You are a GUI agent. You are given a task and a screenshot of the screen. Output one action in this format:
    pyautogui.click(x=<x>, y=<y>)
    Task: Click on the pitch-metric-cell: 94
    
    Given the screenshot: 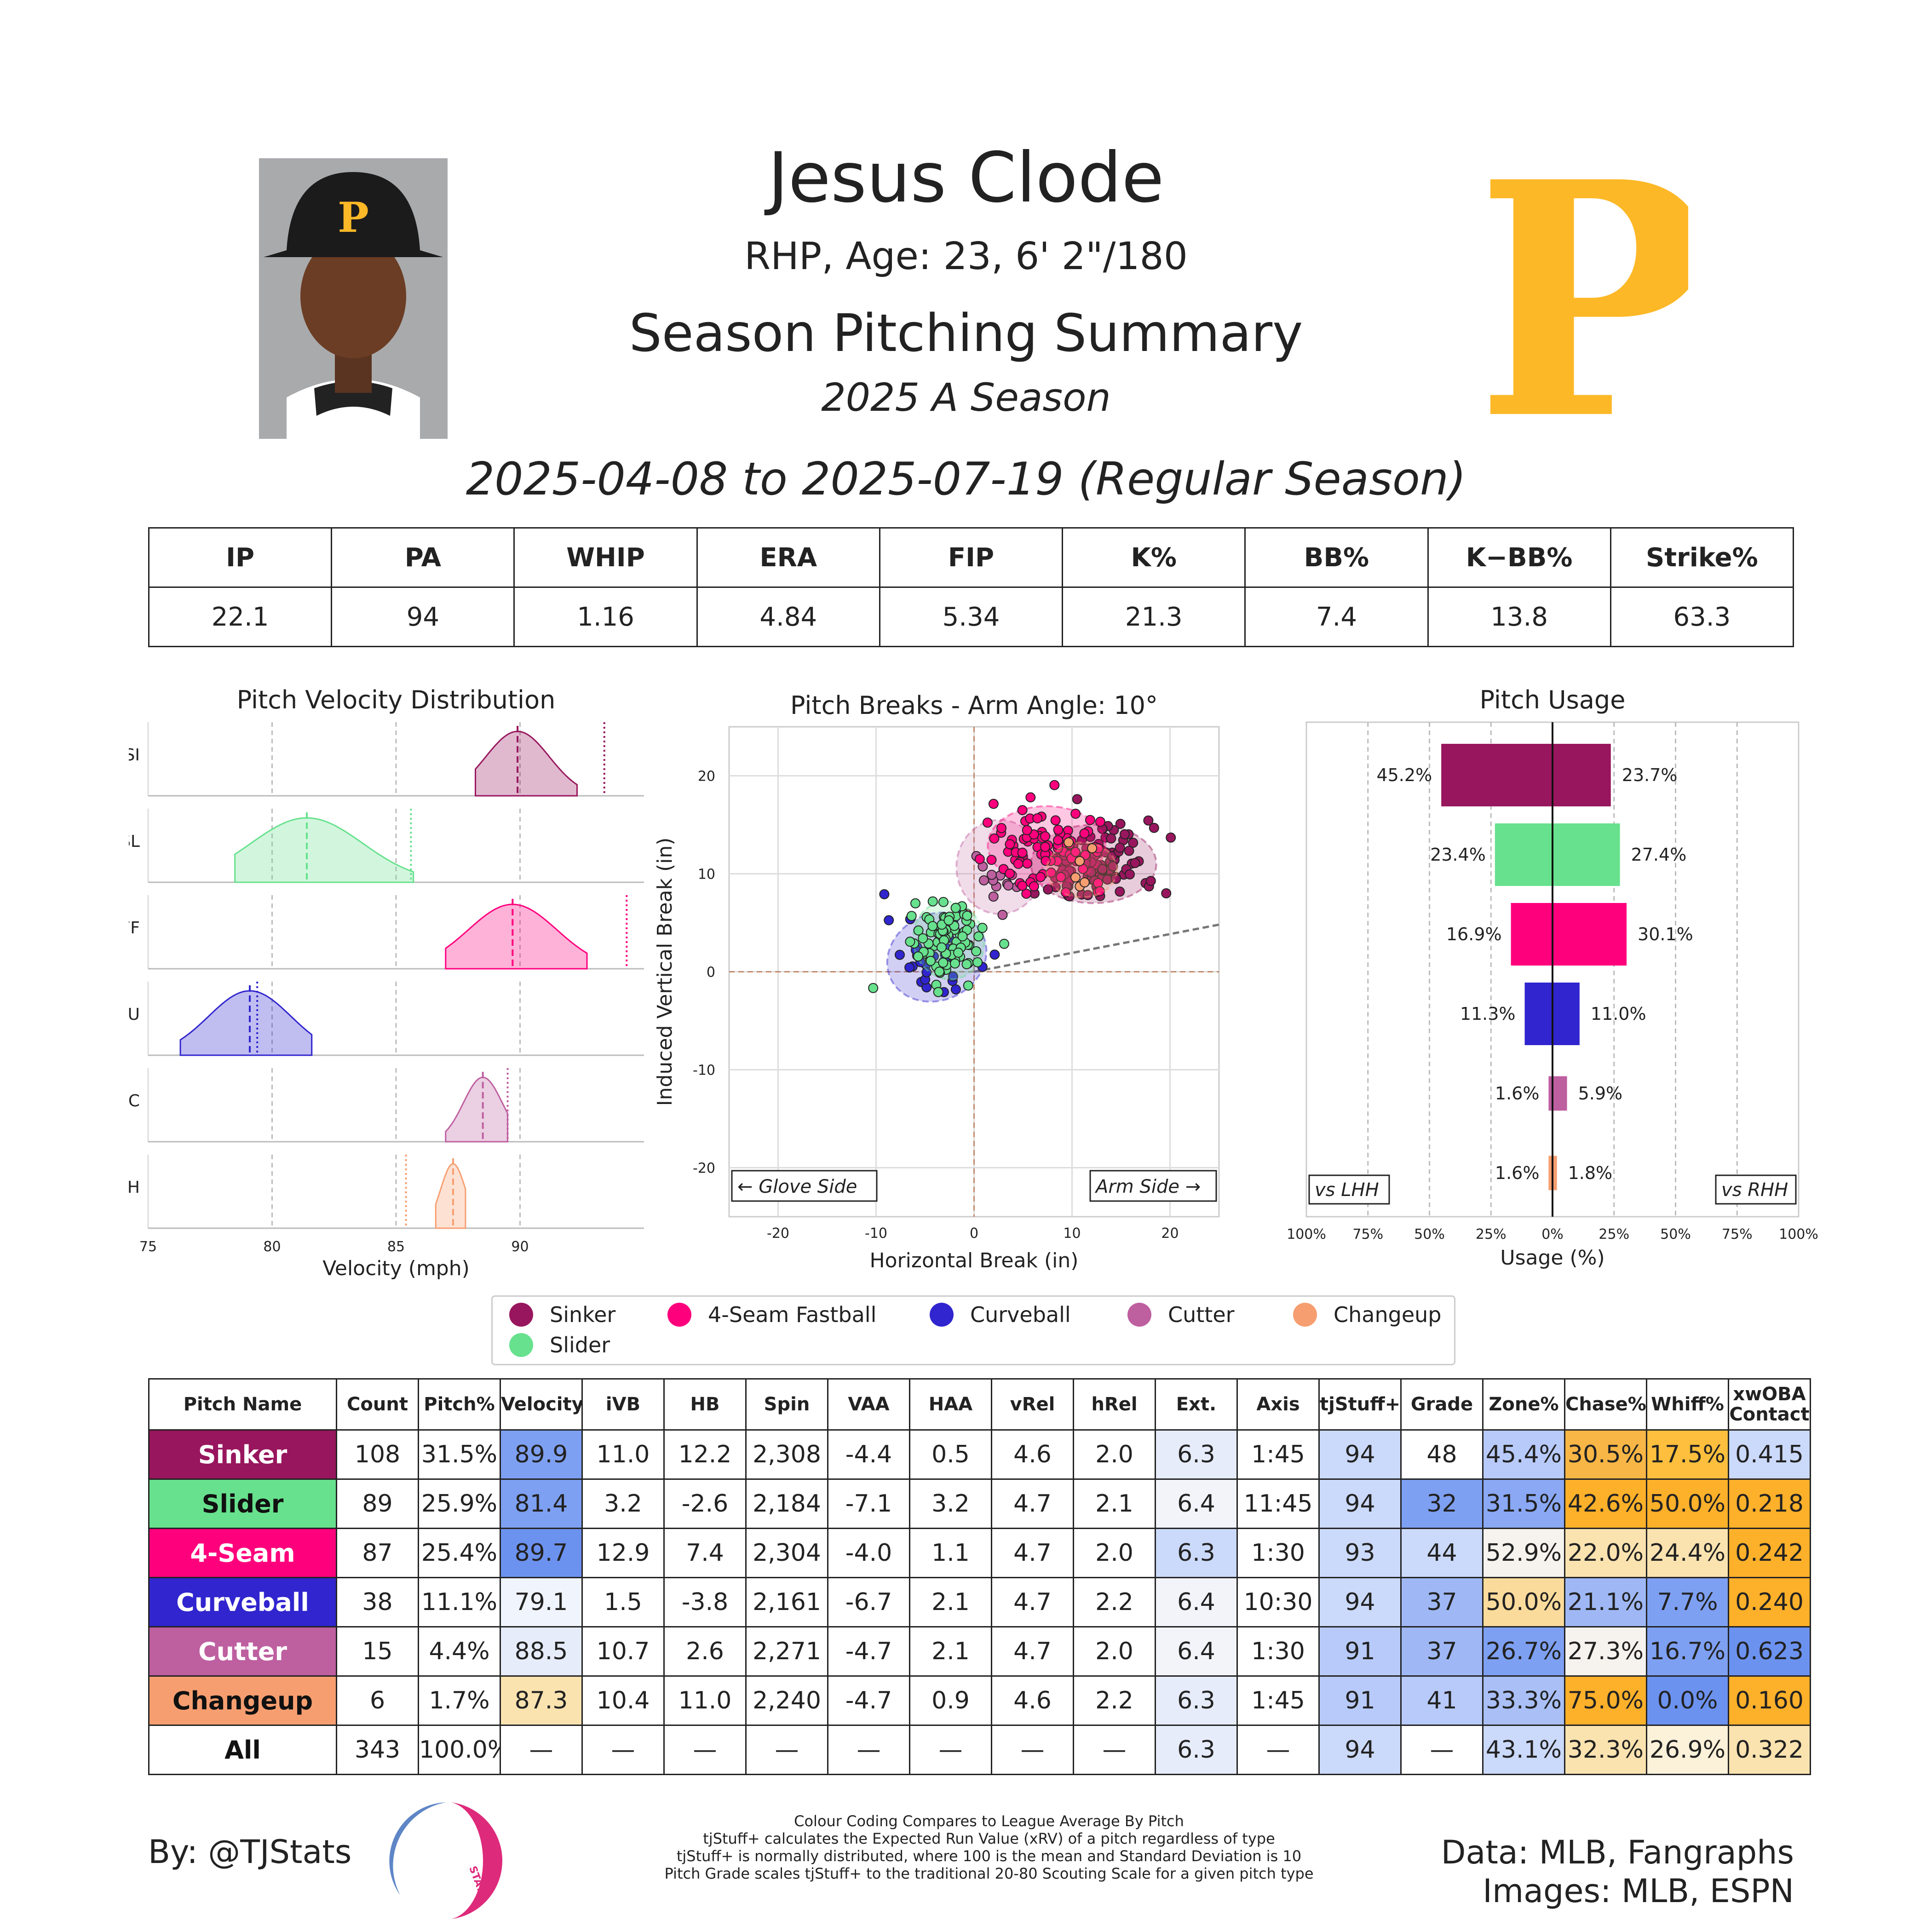 What is the action you would take?
    pyautogui.click(x=1360, y=1602)
    